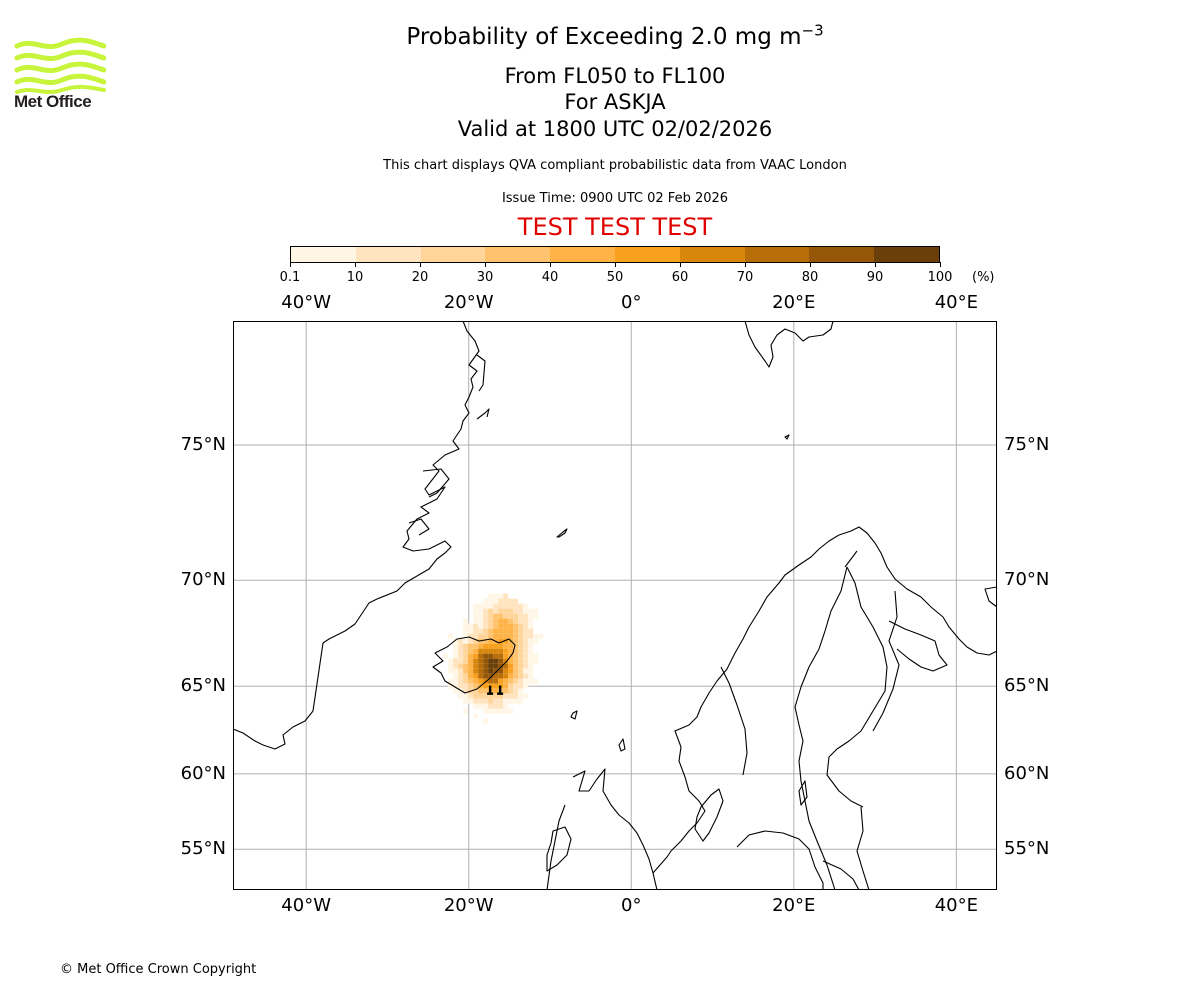 This screenshot has height=1000, width=1200. What do you see at coordinates (983, 277) in the screenshot?
I see `colorbar-unit: (%)` at bounding box center [983, 277].